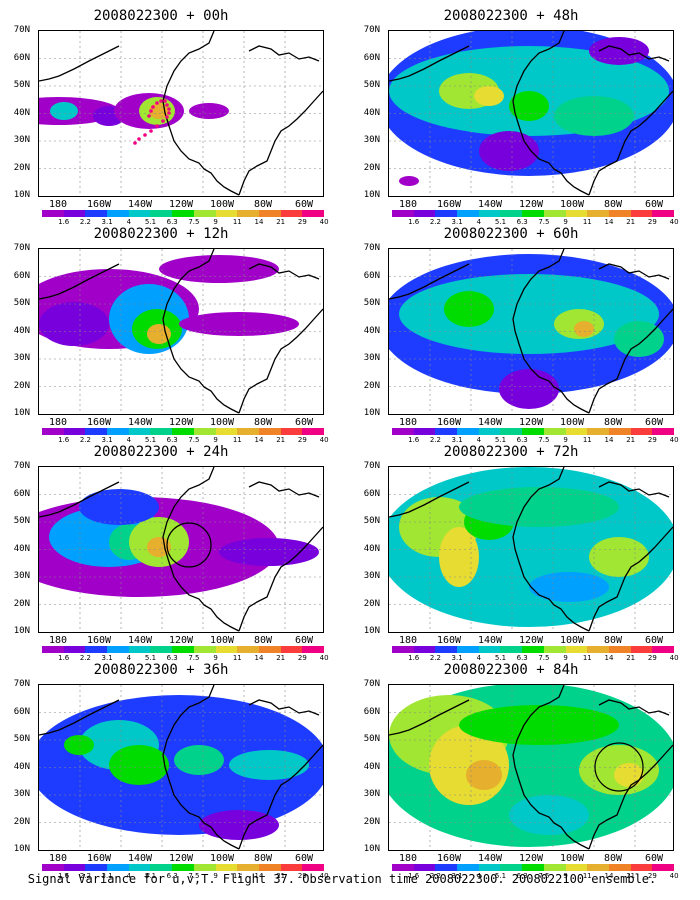 This screenshot has width=700, height=900. I want to click on x-tick-label: 80W, so click(263, 858).